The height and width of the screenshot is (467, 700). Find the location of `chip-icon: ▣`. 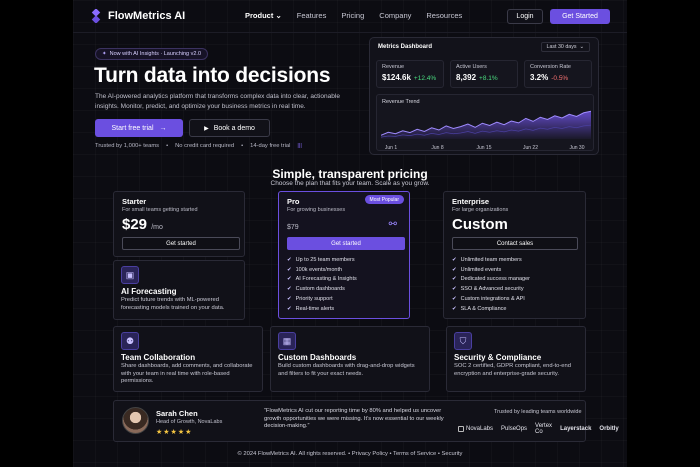

chip-icon: ▣ is located at coordinates (130, 275).